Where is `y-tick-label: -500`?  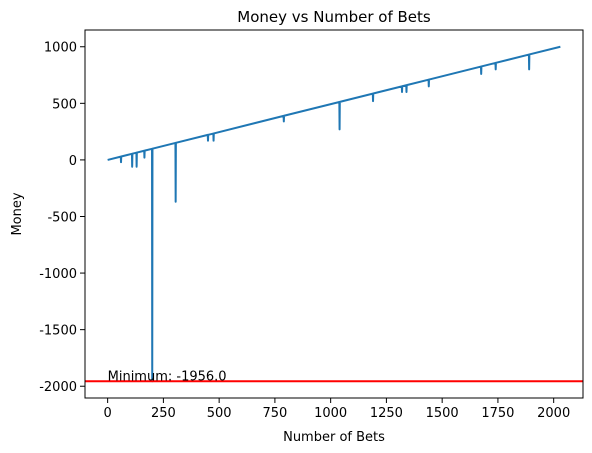
y-tick-label: -500 is located at coordinates (62, 217).